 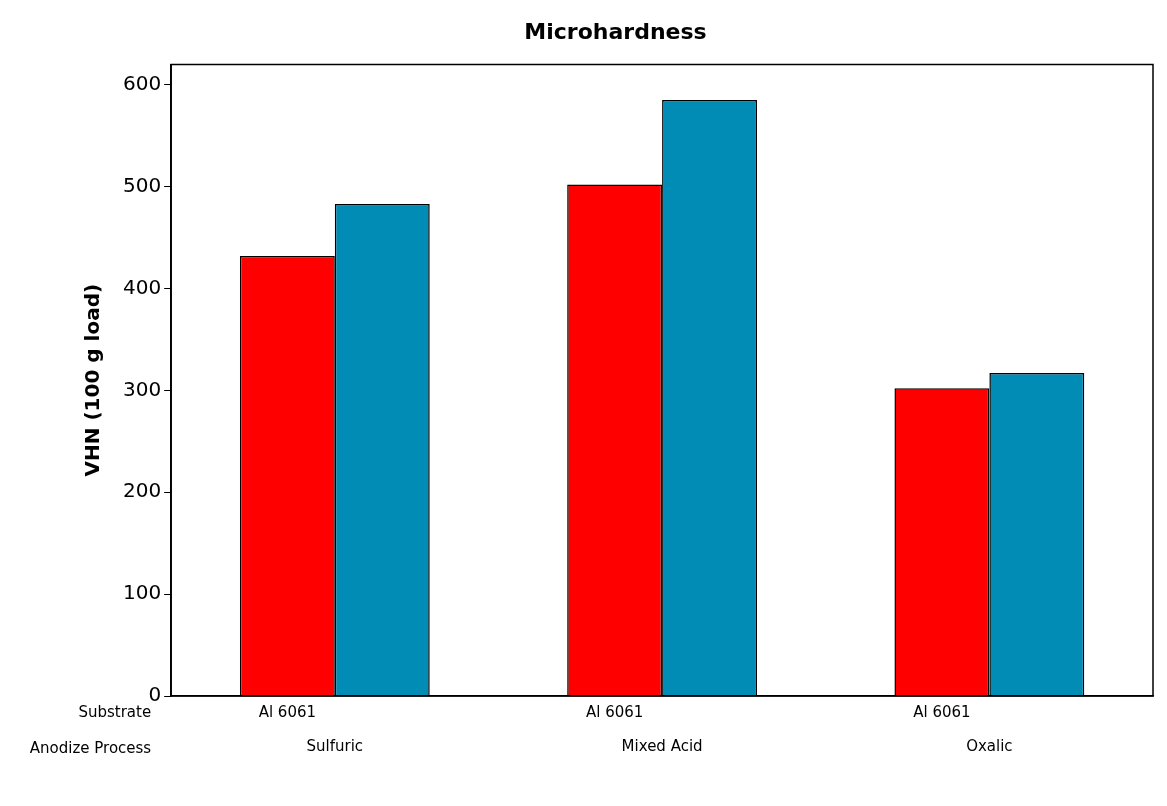 What do you see at coordinates (92, 380) in the screenshot?
I see `y-axis-title: VHN (100 g load)` at bounding box center [92, 380].